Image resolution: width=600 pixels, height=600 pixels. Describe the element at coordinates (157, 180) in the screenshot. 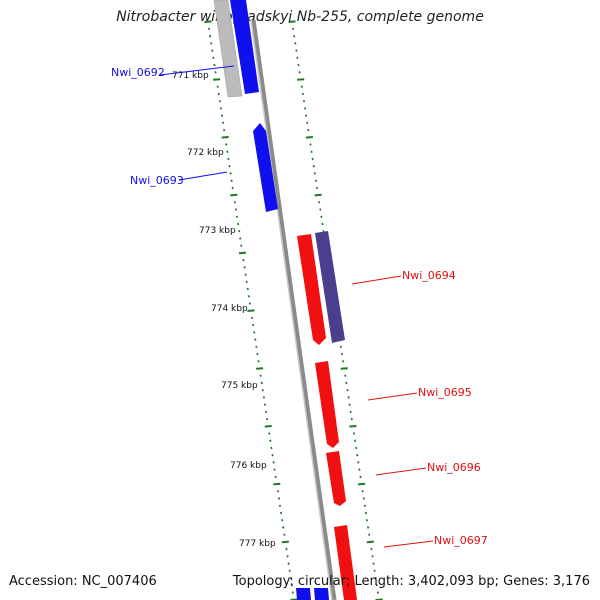

I see `gene-label-nwi0693: Nwi_0693` at that location.